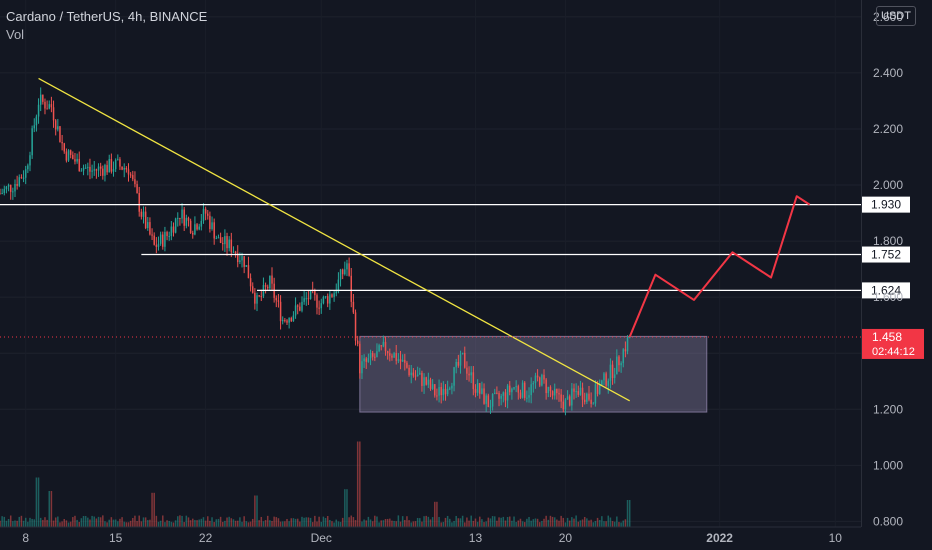 This screenshot has width=932, height=550. I want to click on y-tick-label: 1.200, so click(888, 409).